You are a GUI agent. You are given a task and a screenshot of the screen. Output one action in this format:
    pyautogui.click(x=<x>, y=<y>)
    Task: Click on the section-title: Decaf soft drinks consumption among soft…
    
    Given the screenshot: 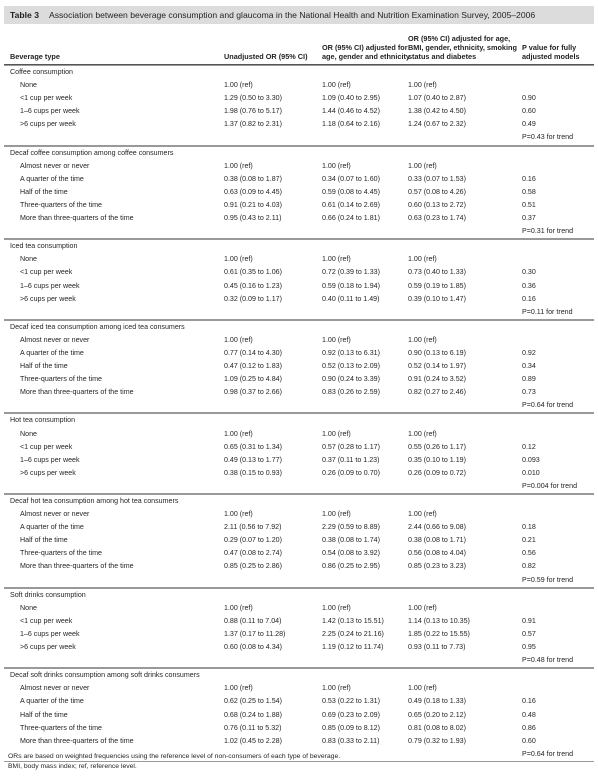 What is the action you would take?
    pyautogui.click(x=105, y=675)
    